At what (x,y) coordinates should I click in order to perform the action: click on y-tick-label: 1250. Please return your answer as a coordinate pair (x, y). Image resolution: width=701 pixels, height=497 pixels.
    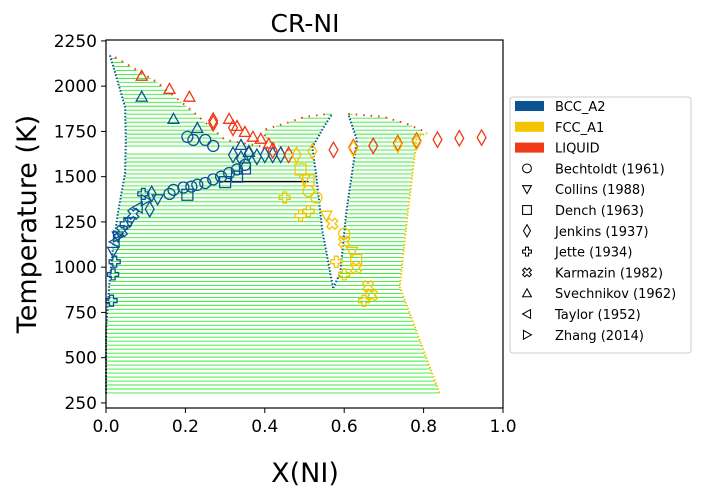
    Looking at the image, I should click on (75, 223).